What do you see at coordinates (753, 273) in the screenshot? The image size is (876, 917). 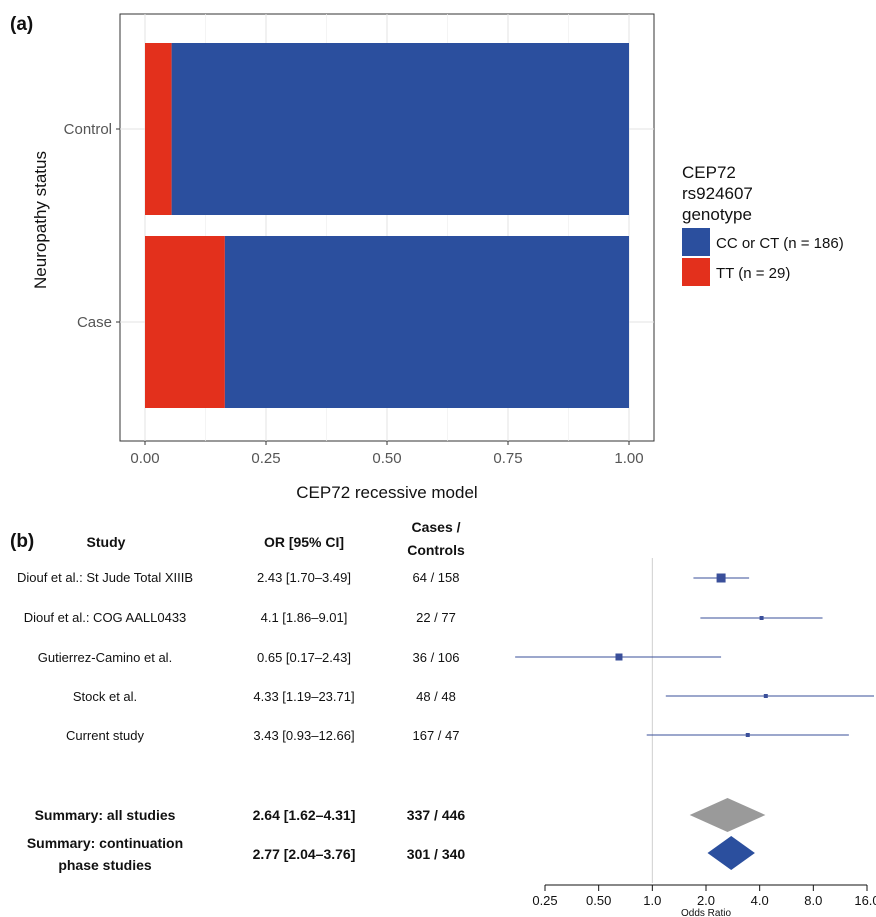 I see `legend-label: TT (n = 29)` at bounding box center [753, 273].